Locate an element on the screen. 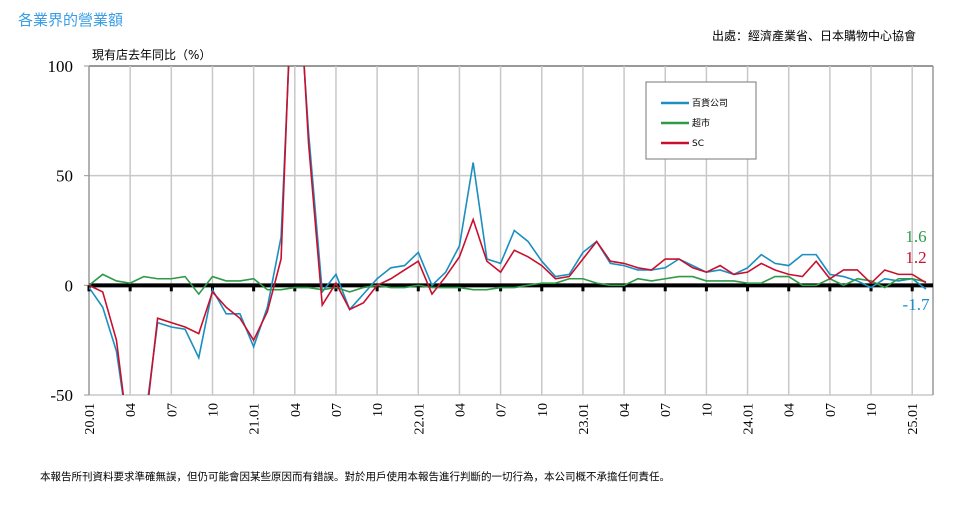 The image size is (974, 511). end-value-label: -1.7 is located at coordinates (916, 304).